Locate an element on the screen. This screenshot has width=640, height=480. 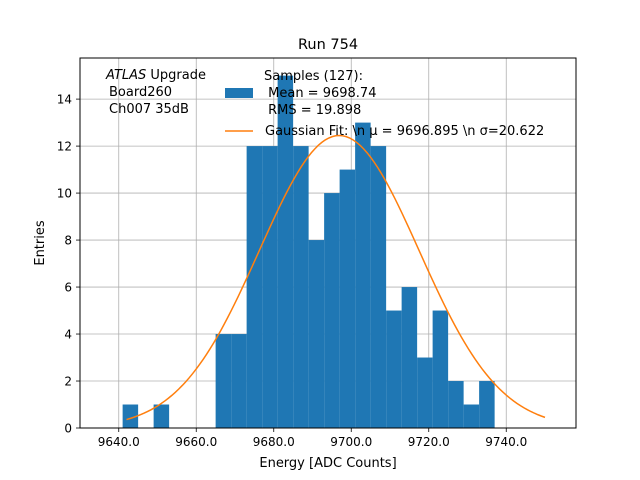
svg-text: ATLAS Upgrade is located at coordinates (155, 75).